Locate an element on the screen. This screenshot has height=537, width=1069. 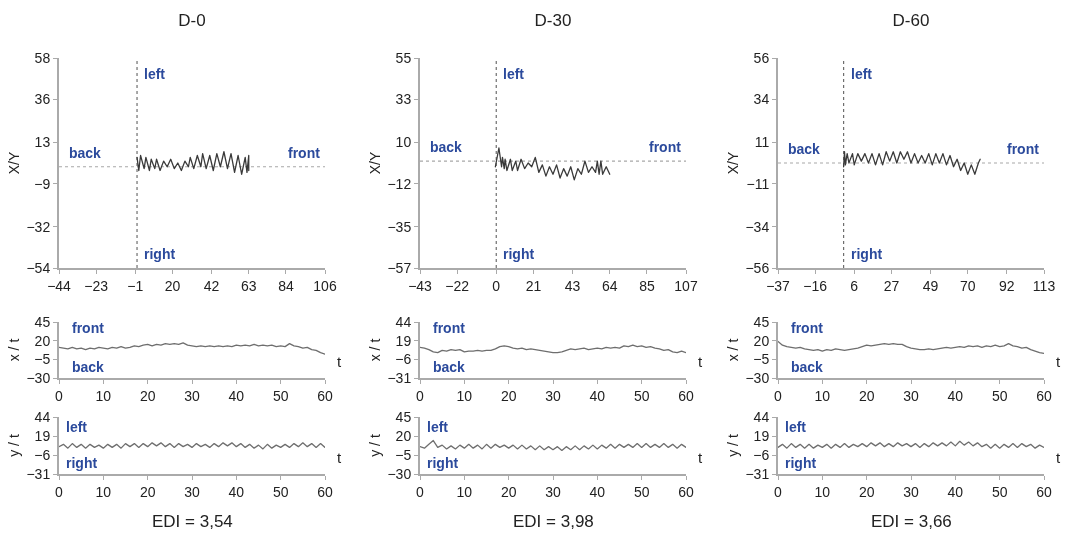
y-tick-label: 34 is located at coordinates (761, 99).